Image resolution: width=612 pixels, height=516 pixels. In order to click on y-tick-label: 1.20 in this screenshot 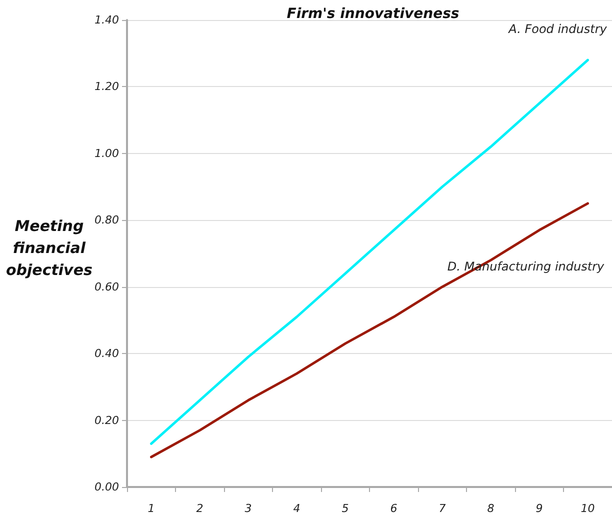, I will do `click(106, 87)`.